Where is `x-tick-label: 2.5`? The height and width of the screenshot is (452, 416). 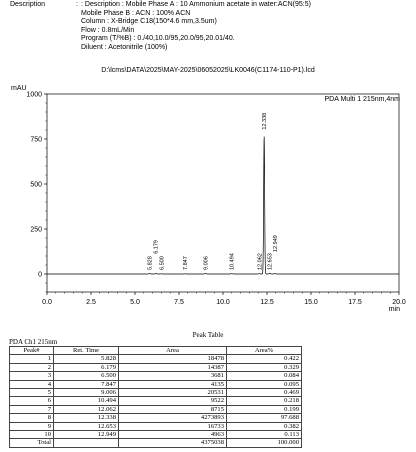
x-tick-label: 2.5 is located at coordinates (91, 302).